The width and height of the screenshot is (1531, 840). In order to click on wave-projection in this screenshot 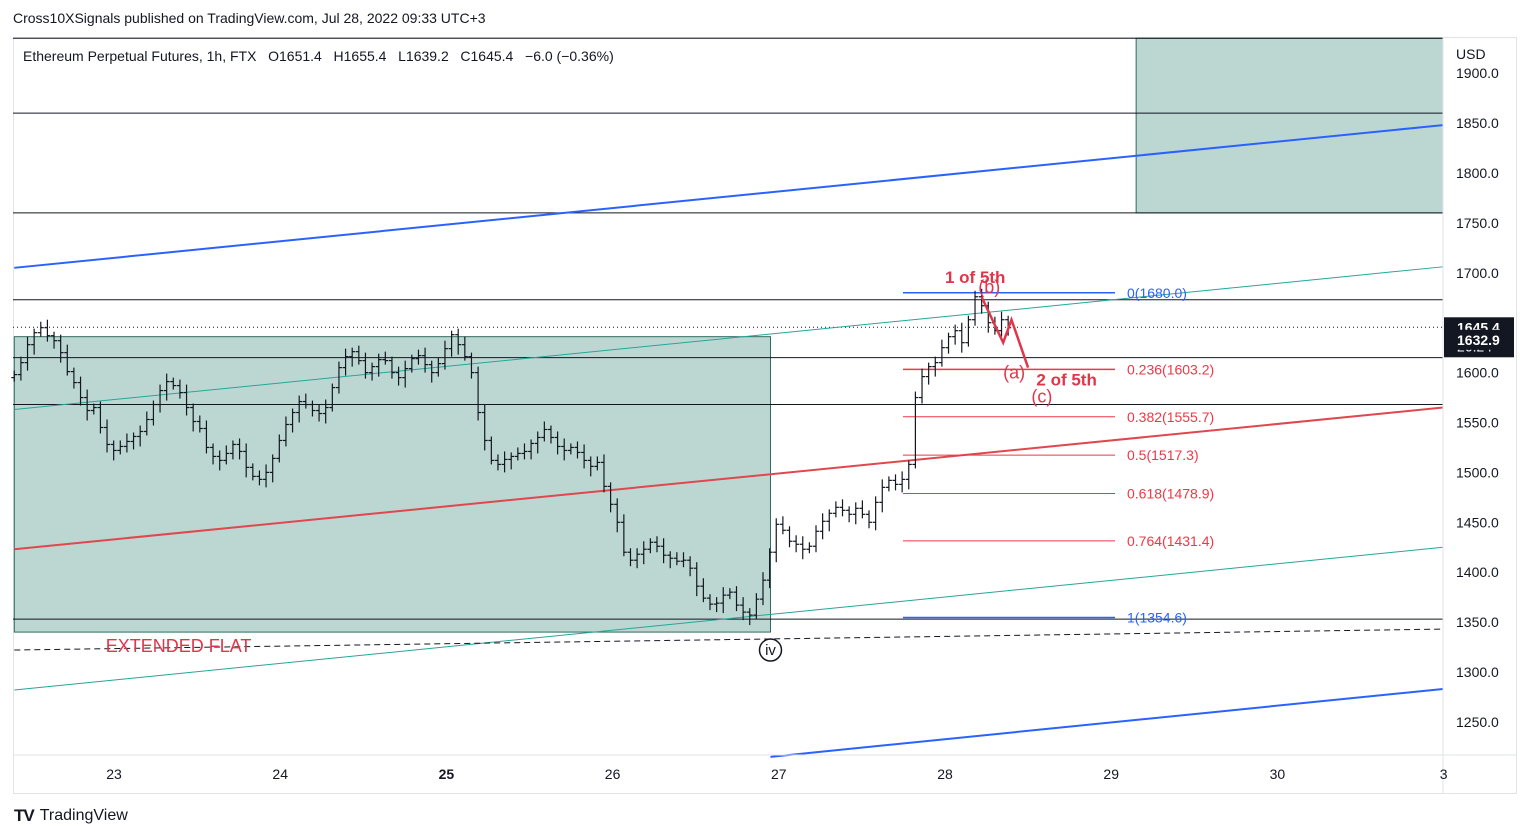, I will do `click(1005, 332)`.